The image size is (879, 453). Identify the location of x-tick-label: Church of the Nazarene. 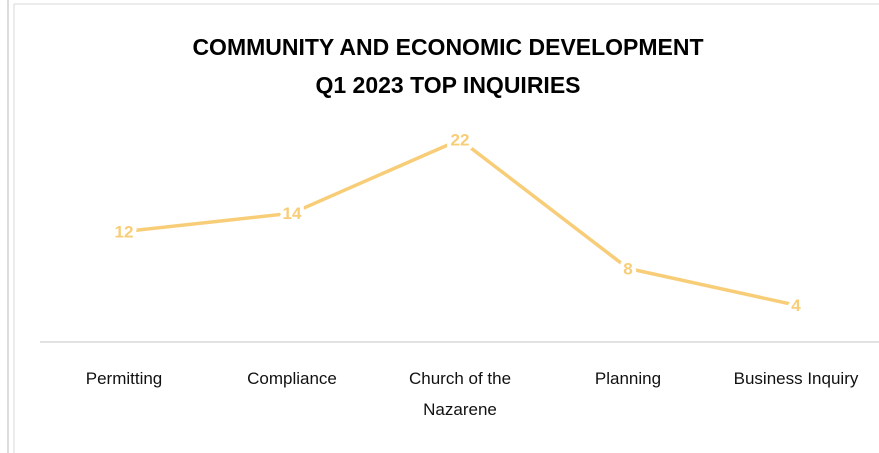
(460, 394).